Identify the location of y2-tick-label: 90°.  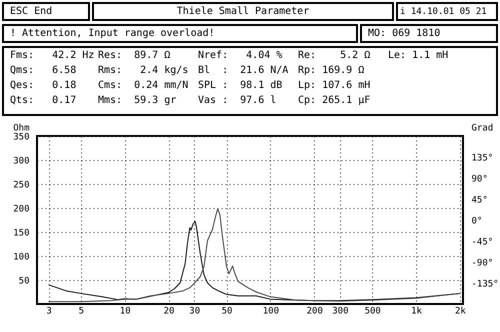
(480, 179).